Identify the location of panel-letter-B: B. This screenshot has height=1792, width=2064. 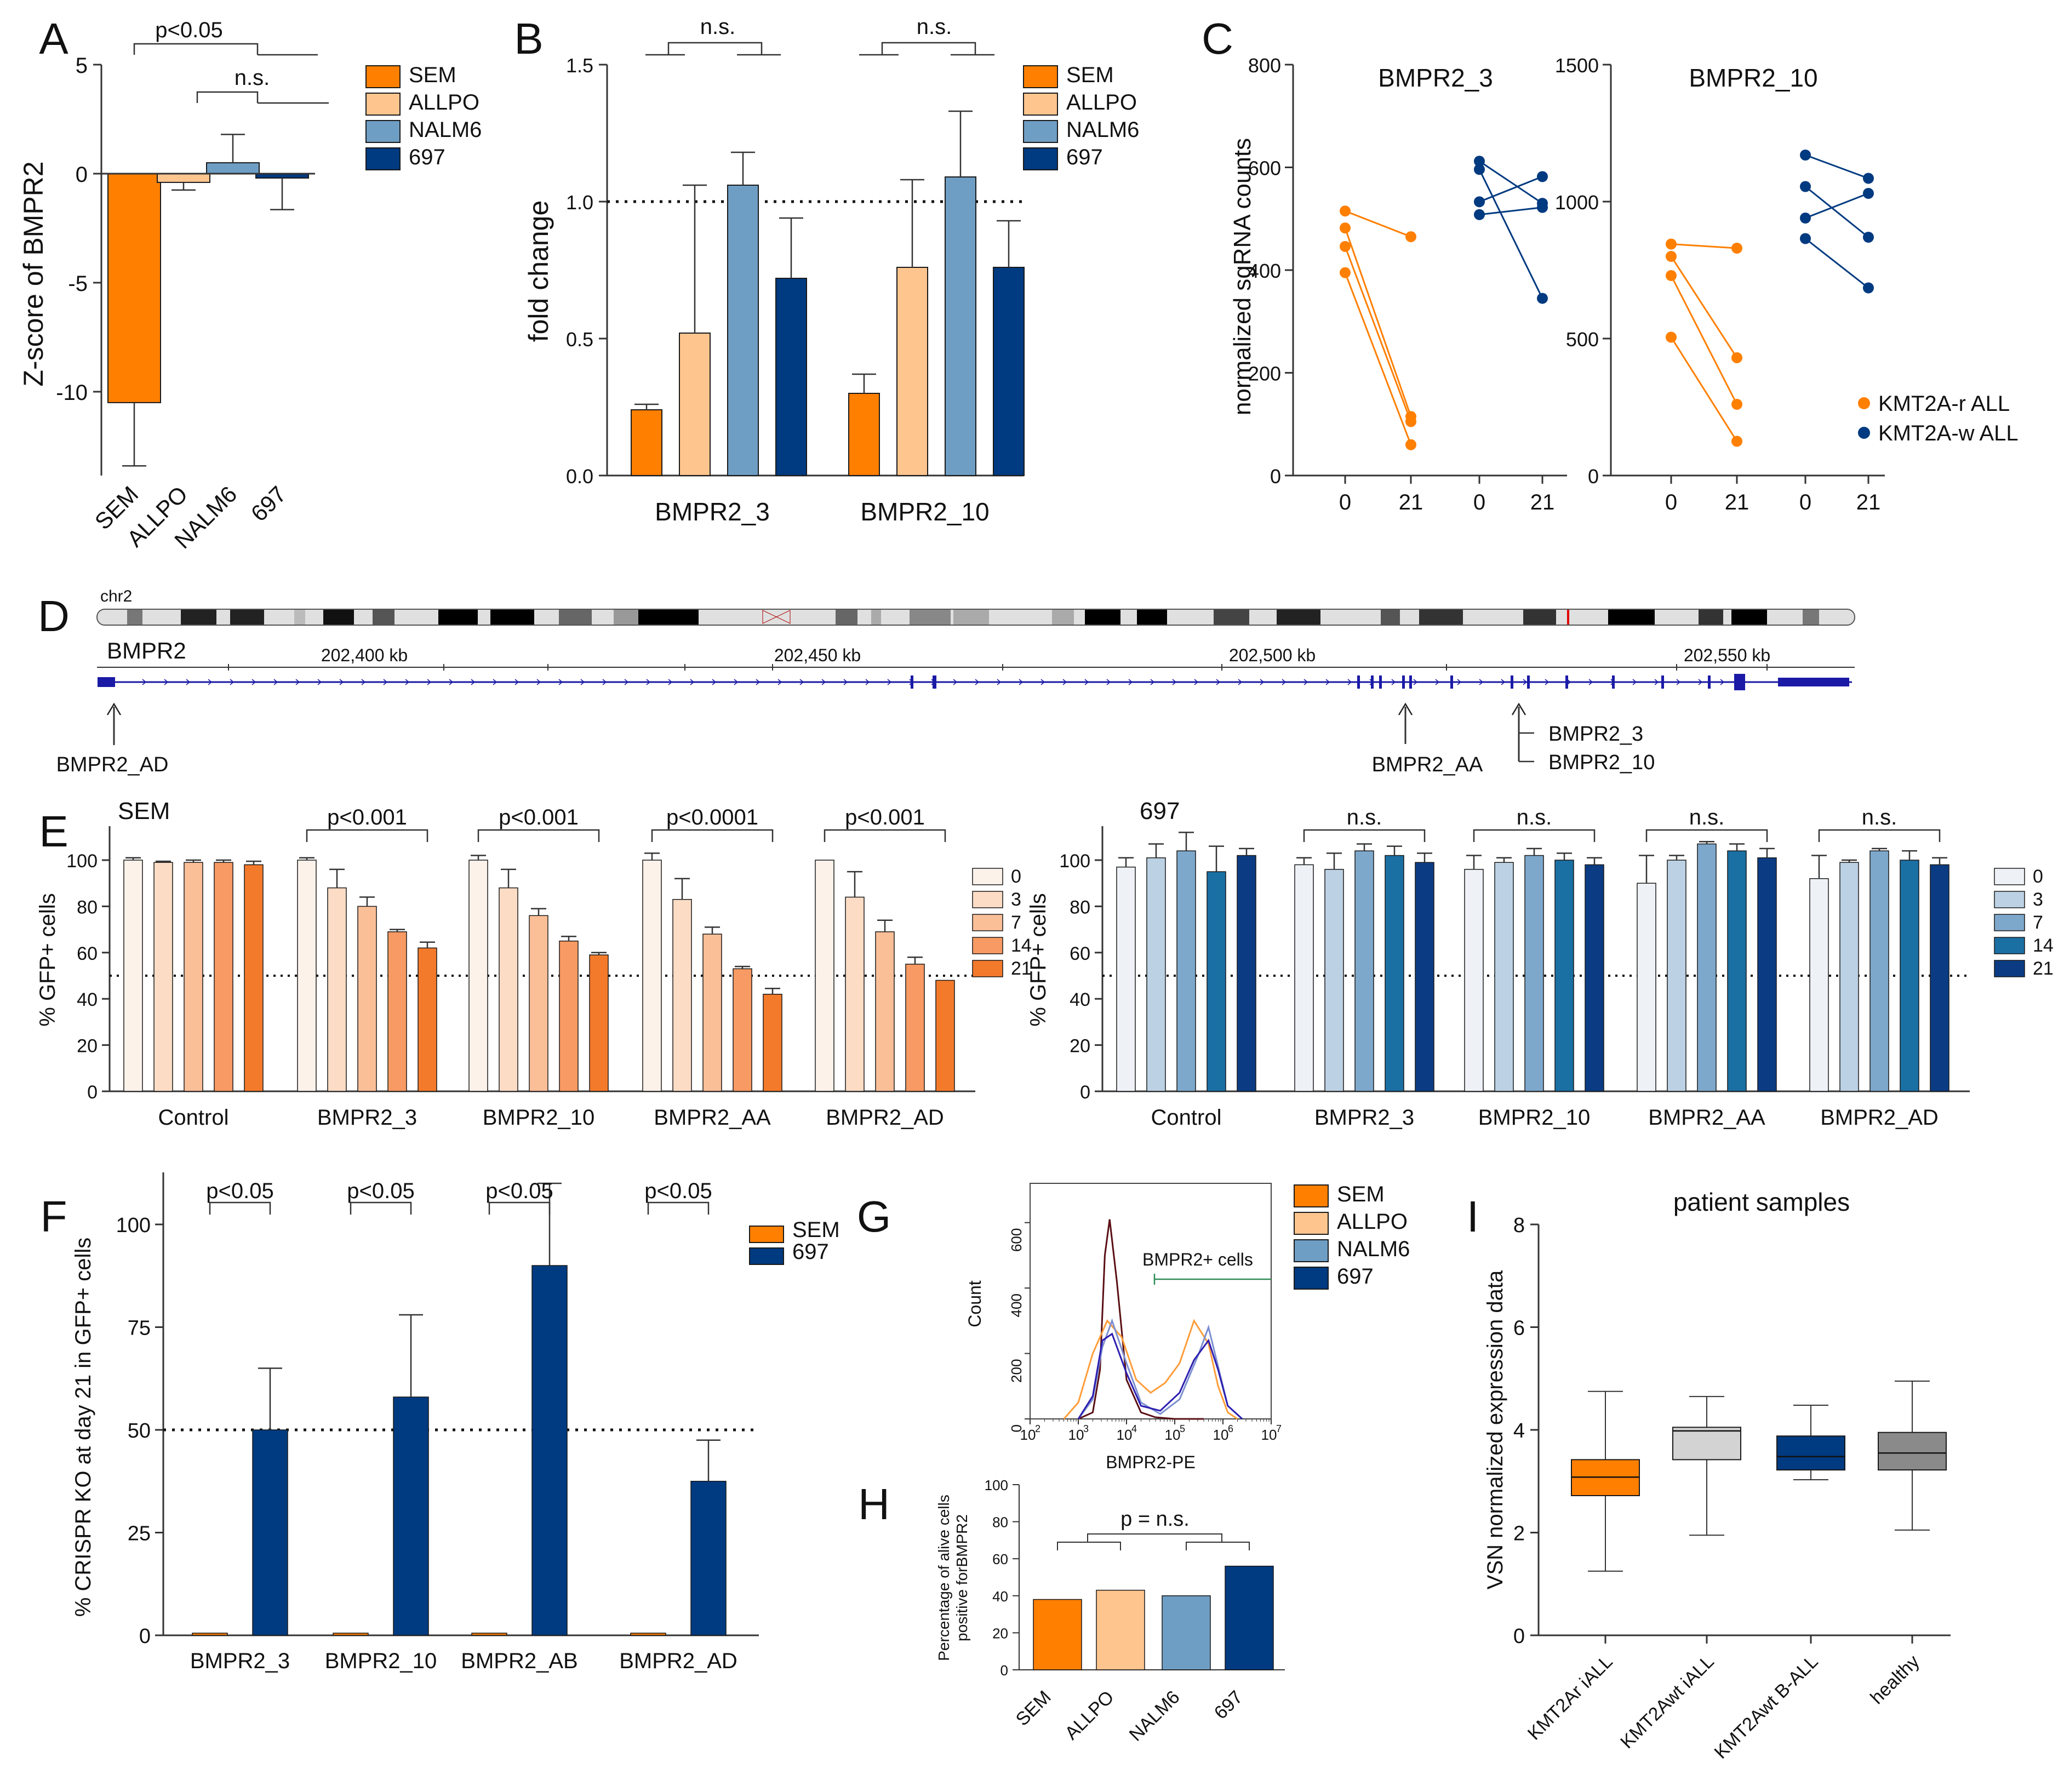
(528, 38).